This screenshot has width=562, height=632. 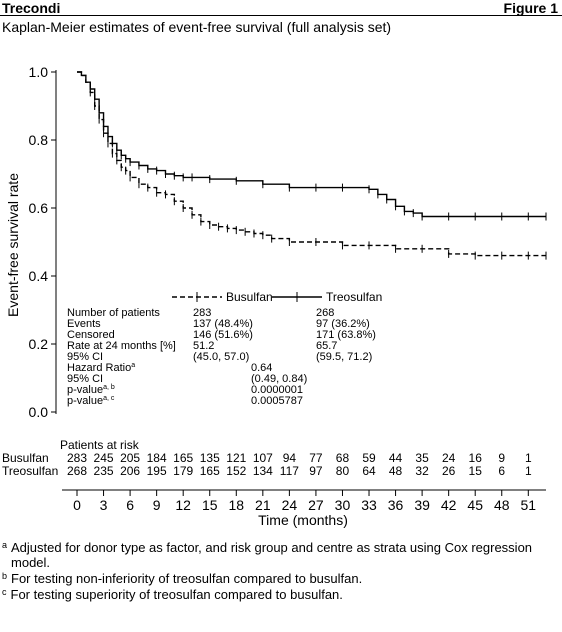 I want to click on at-risk-count: 195, so click(x=157, y=471).